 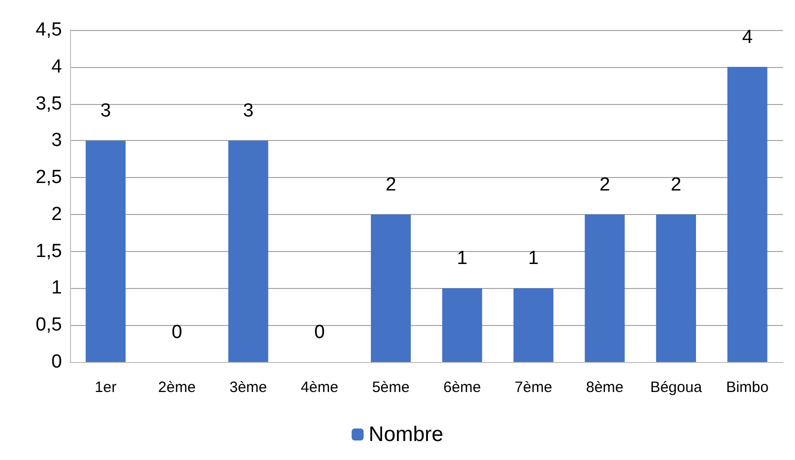 I want to click on y-tick-label: 3, so click(x=56, y=141).